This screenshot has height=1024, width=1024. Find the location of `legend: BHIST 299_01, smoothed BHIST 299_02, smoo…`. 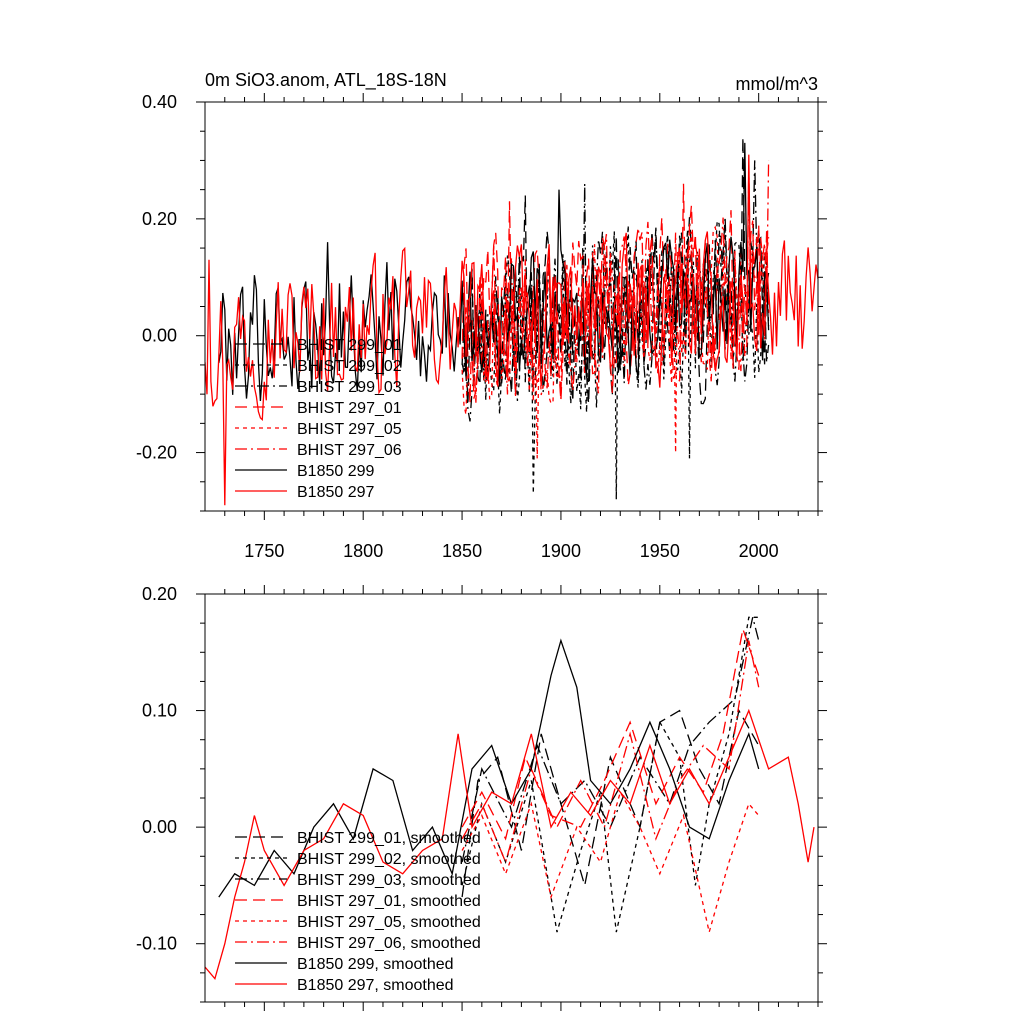

legend: BHIST 299_01, smoothed BHIST 299_02, smoo… is located at coordinates (358, 912).